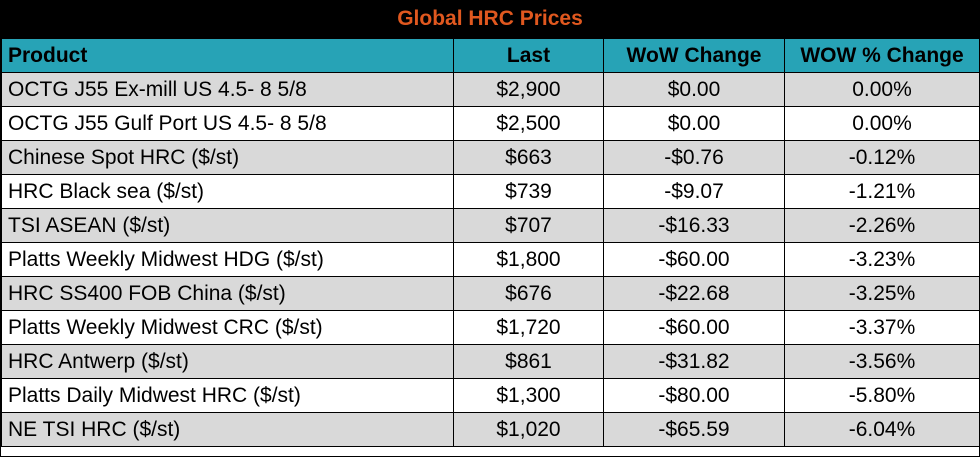  Describe the element at coordinates (882, 429) in the screenshot. I see `cell-wow-pct-change: -6.04%` at that location.